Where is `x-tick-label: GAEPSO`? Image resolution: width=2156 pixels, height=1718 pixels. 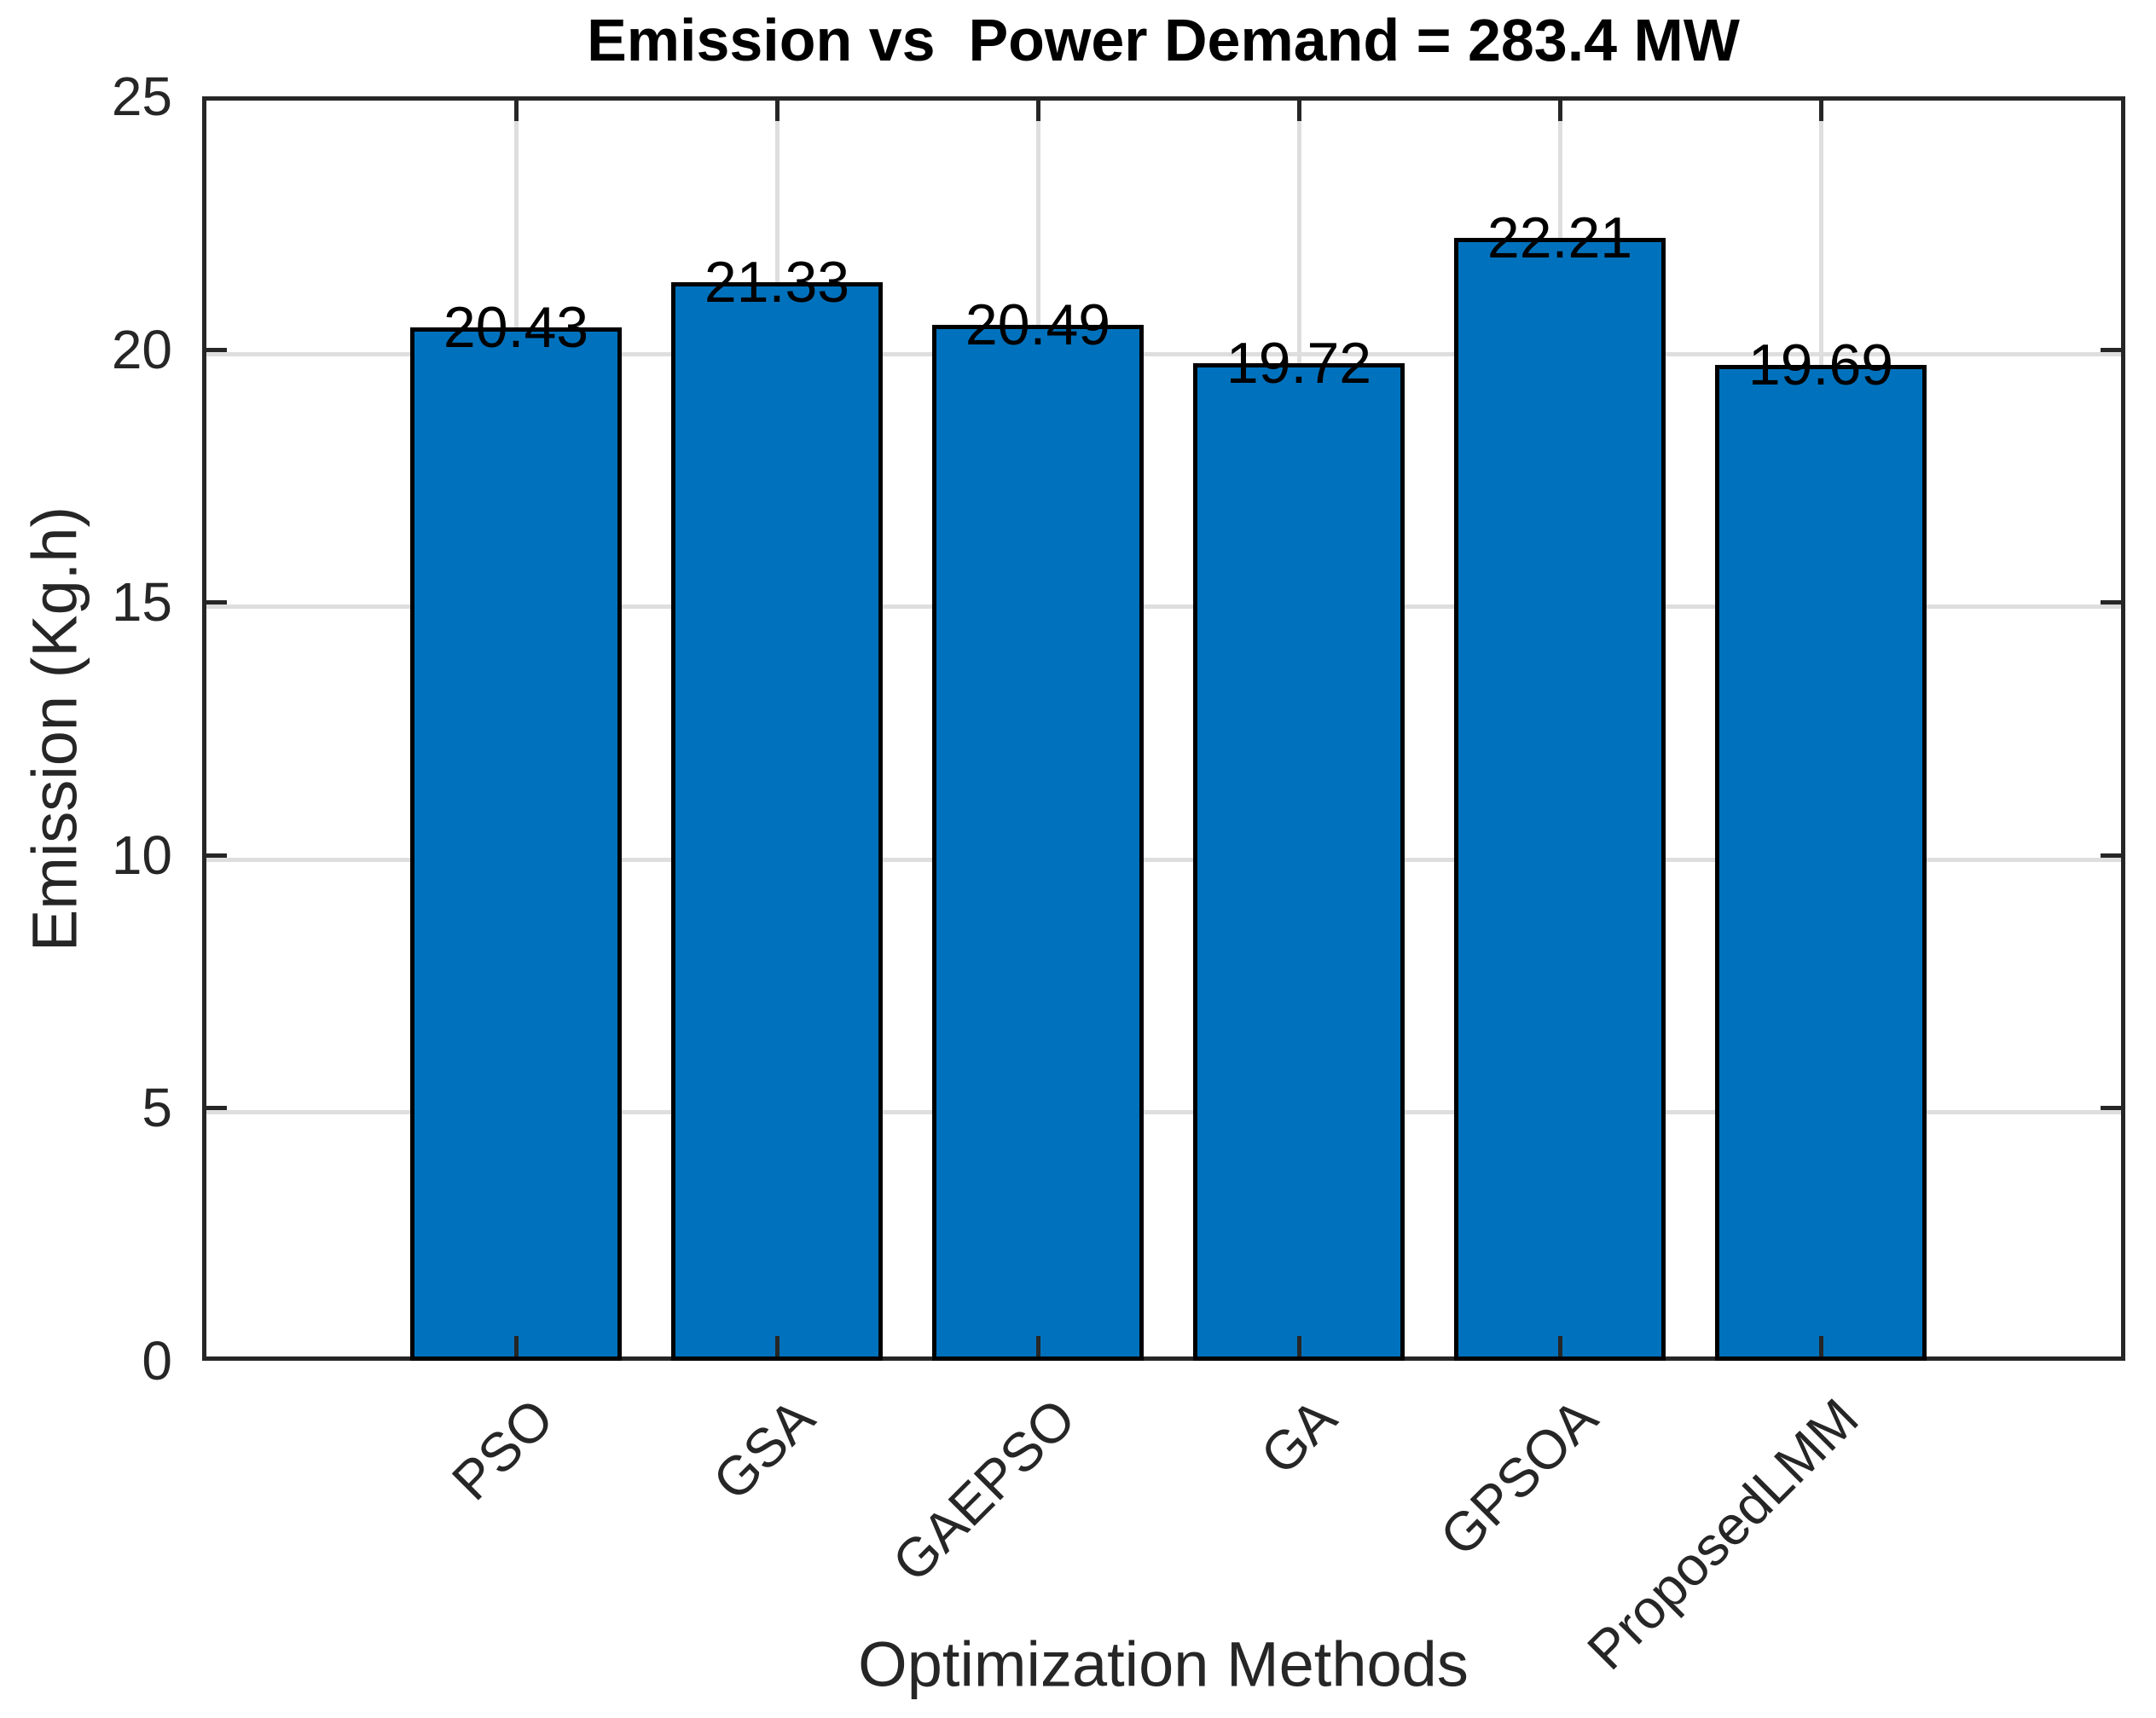
x-tick-label: GAEPSO is located at coordinates (983, 1490).